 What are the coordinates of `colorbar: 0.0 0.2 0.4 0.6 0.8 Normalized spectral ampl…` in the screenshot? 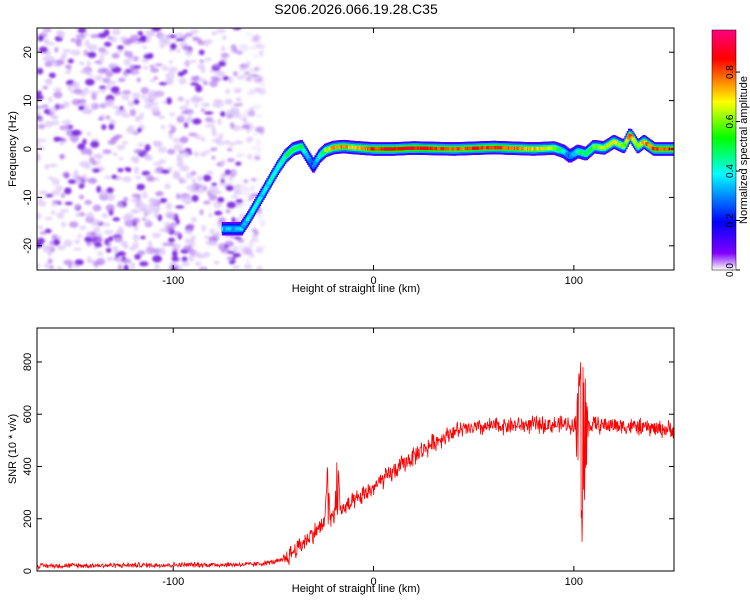 It's located at (730, 153).